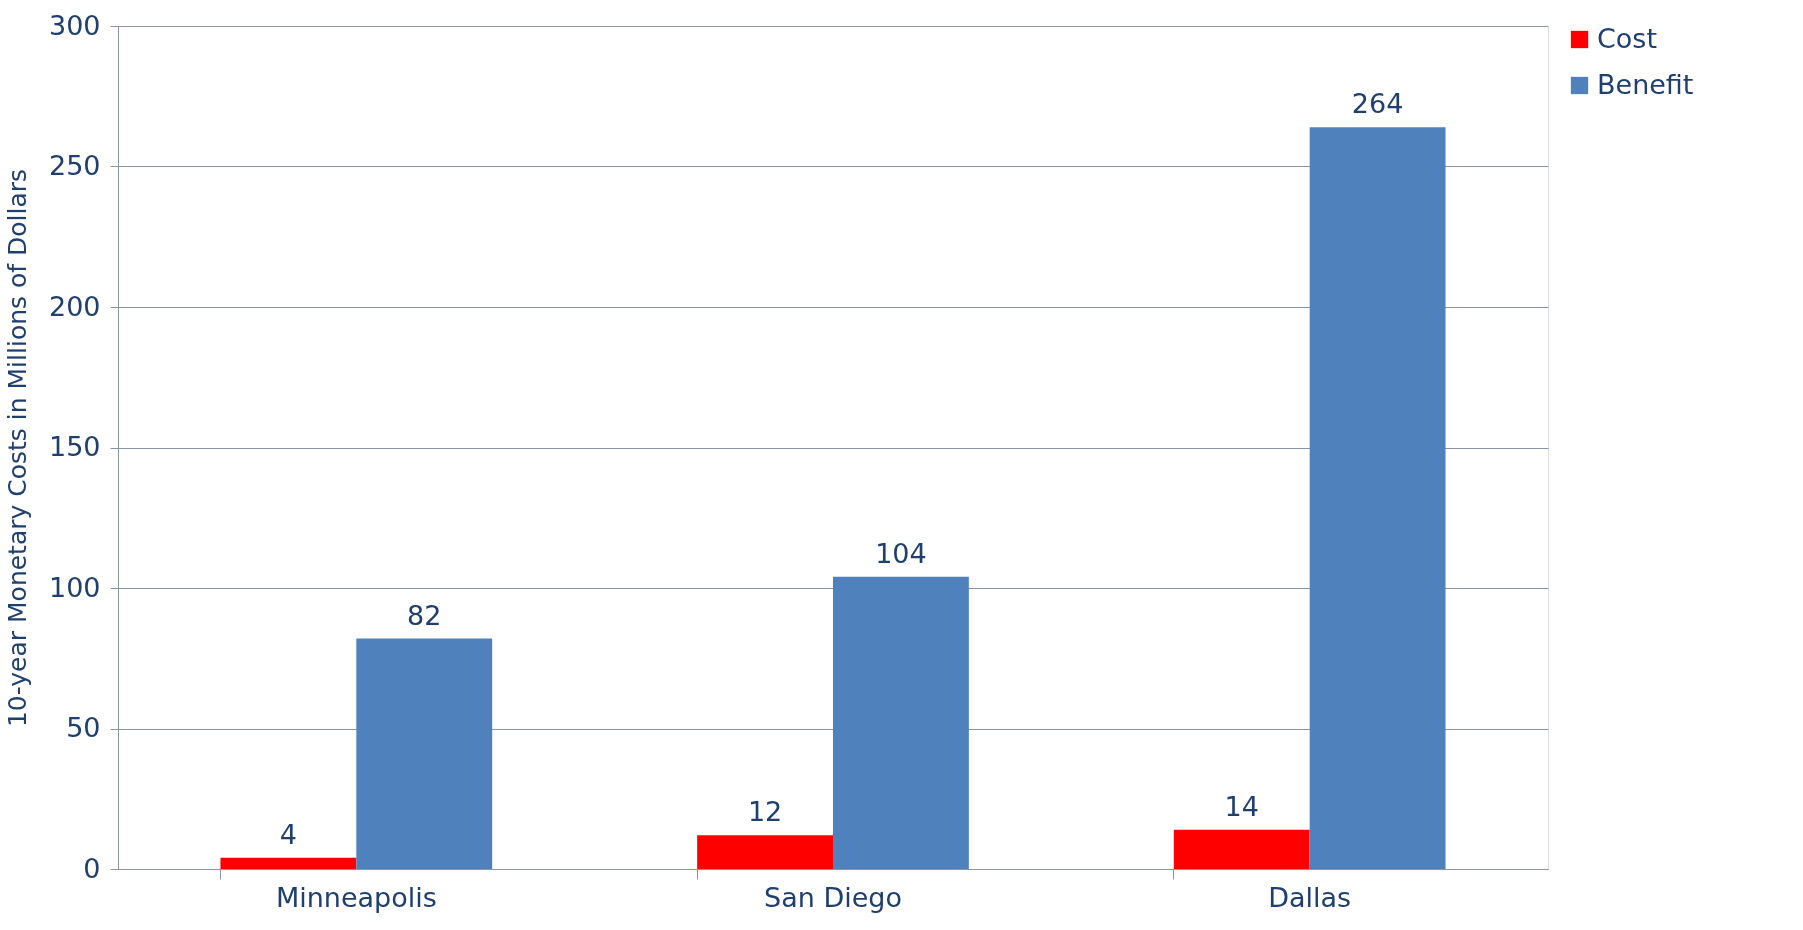 This screenshot has width=1803, height=930. What do you see at coordinates (901, 553) in the screenshot?
I see `data-label: 104` at bounding box center [901, 553].